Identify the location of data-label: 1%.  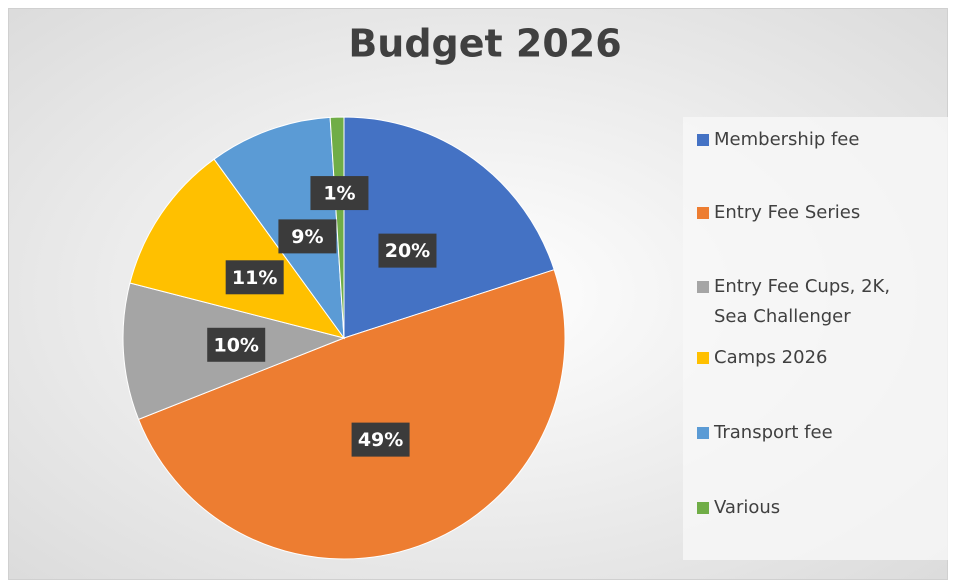
(339, 194).